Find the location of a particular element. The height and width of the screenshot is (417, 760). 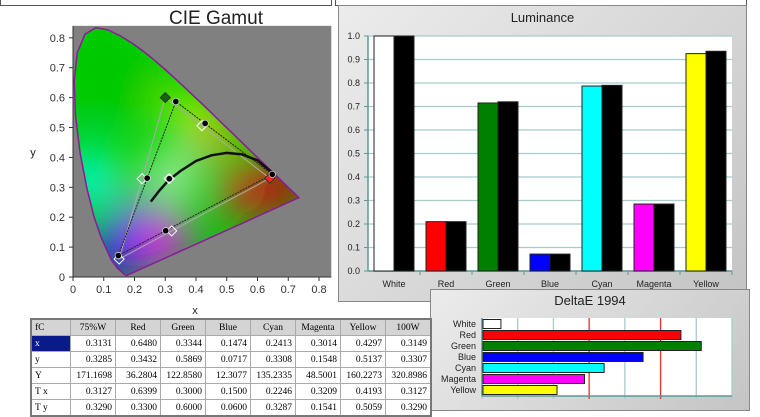

x-tick-label: Cyan is located at coordinates (601, 284).